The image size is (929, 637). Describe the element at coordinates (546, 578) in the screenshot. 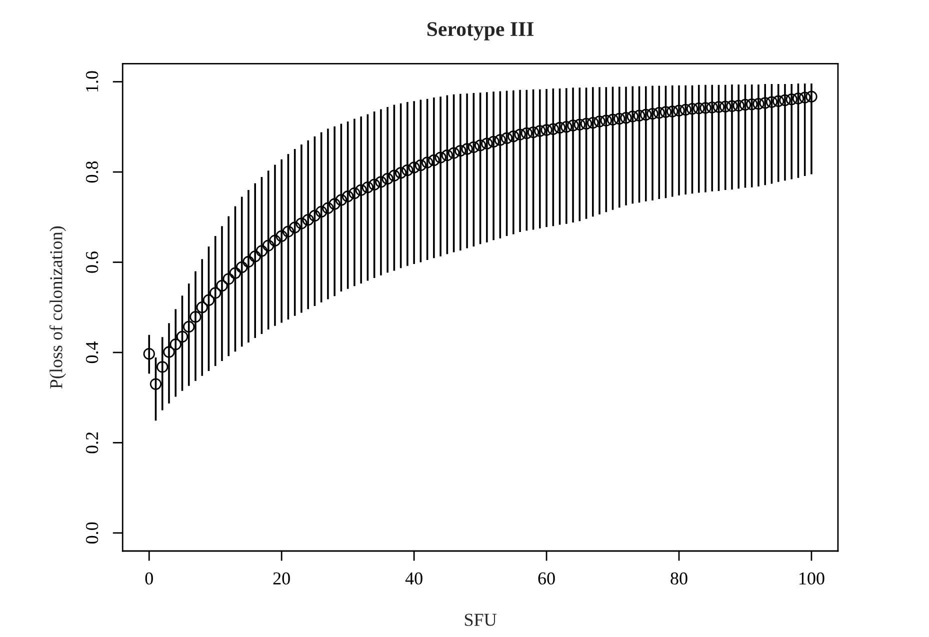

I see `x-tick-label: 60` at that location.